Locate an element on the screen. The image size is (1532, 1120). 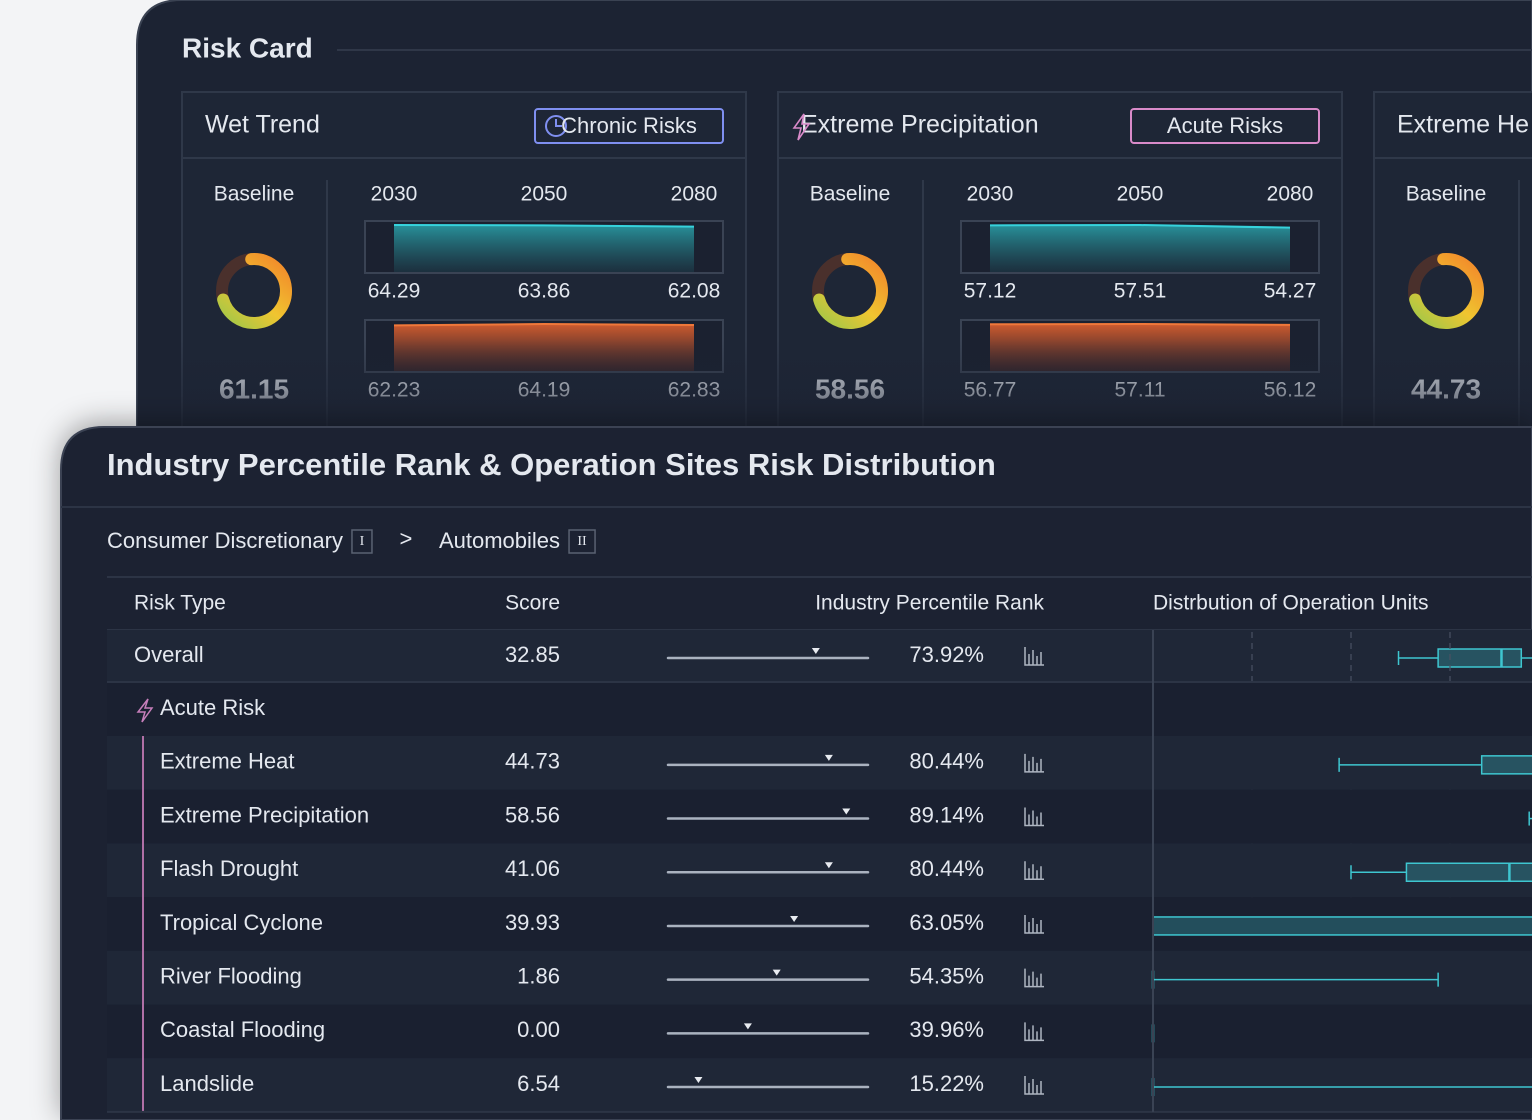
table-row: Tropical Cyclone 39.93 63.05% is located at coordinates (819, 924).